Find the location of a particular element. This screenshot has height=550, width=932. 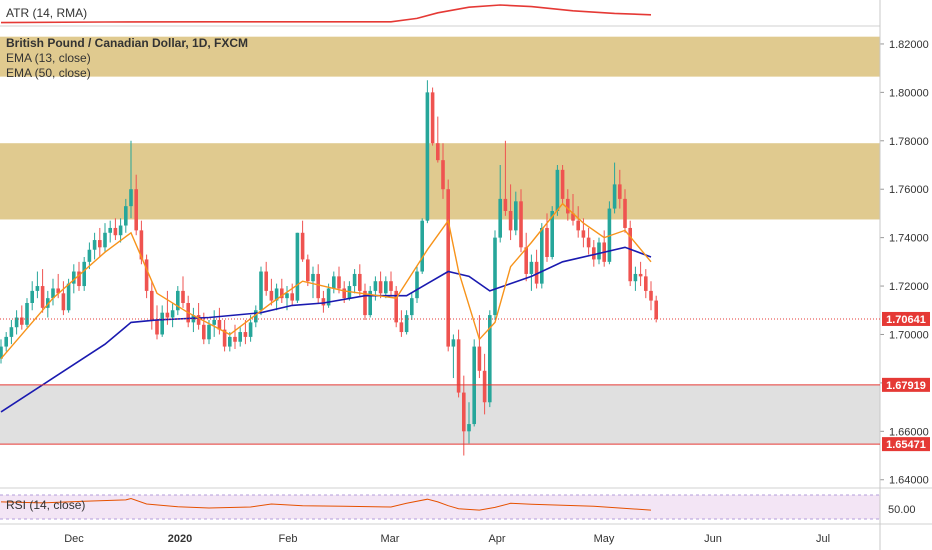

ema13-legend: EMA (13, close) is located at coordinates (48, 58).